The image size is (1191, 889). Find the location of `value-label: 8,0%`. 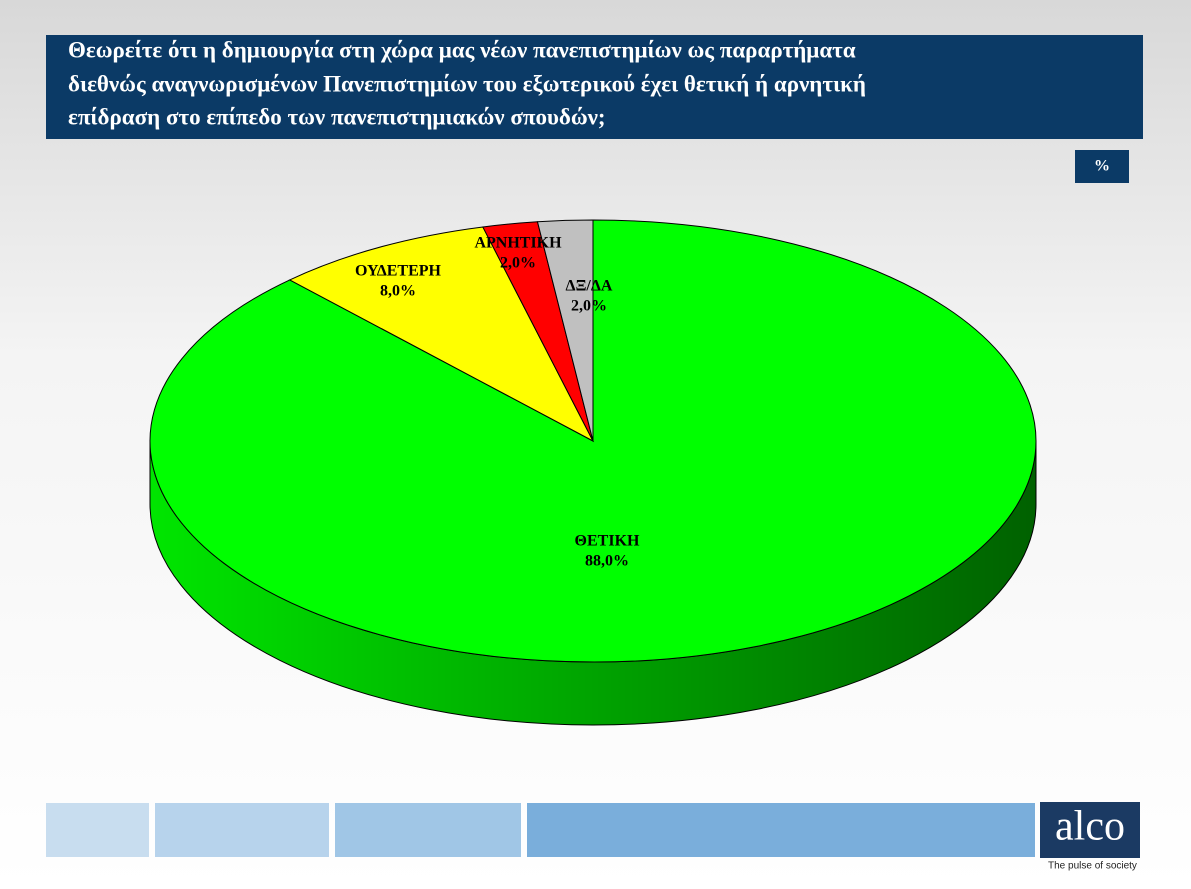

value-label: 8,0% is located at coordinates (398, 291).